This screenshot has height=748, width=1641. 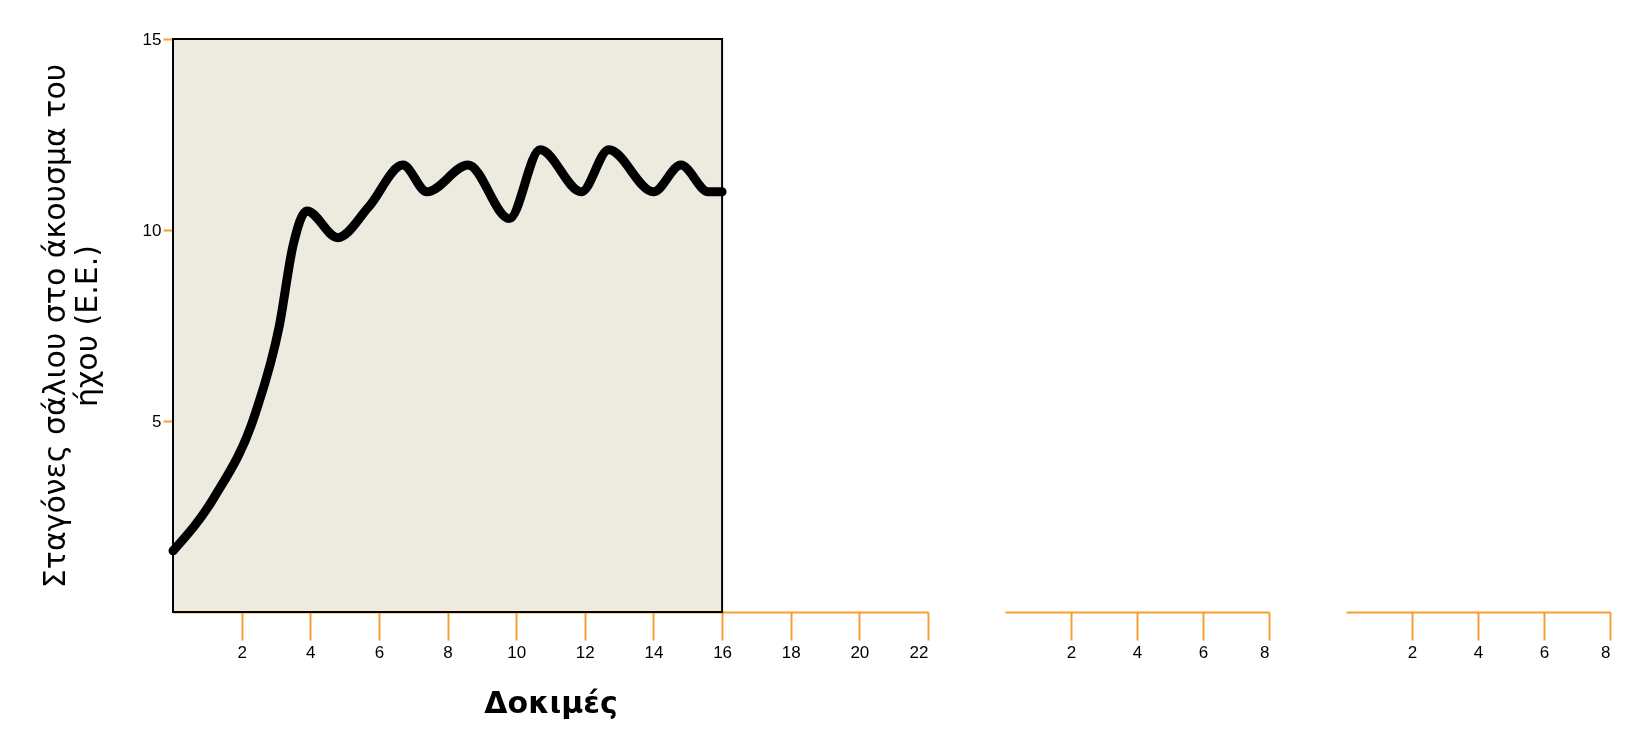 I want to click on x-tick-label: 10, so click(x=517, y=652).